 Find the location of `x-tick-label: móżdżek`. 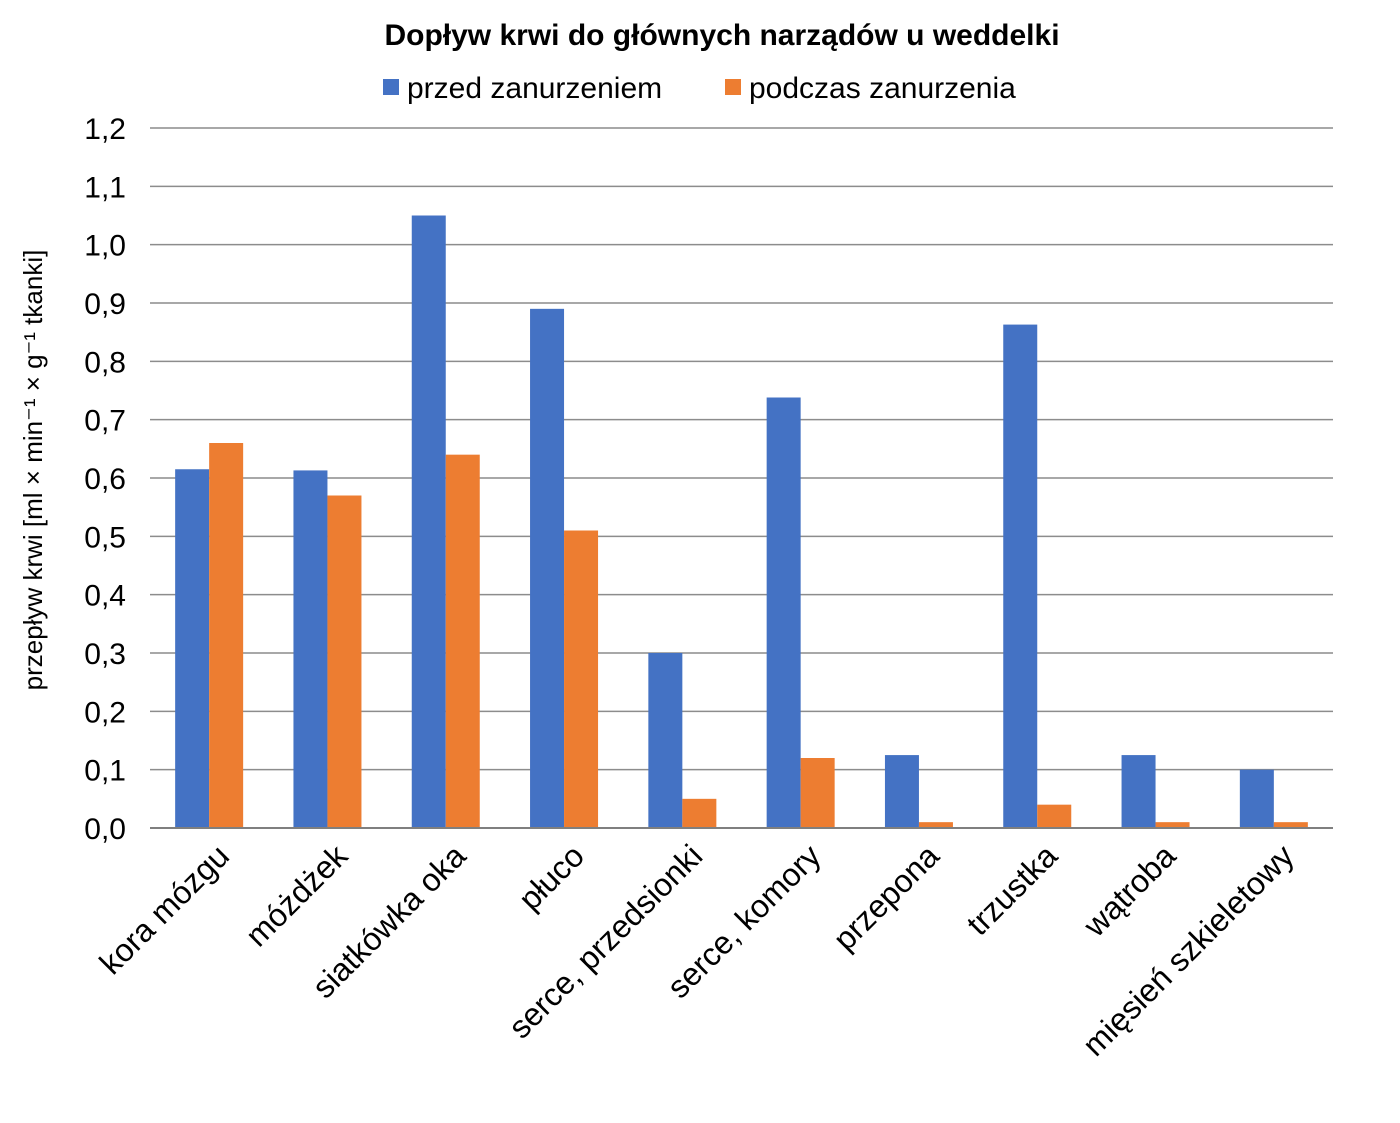

x-tick-label: móżdżek is located at coordinates (296, 895).